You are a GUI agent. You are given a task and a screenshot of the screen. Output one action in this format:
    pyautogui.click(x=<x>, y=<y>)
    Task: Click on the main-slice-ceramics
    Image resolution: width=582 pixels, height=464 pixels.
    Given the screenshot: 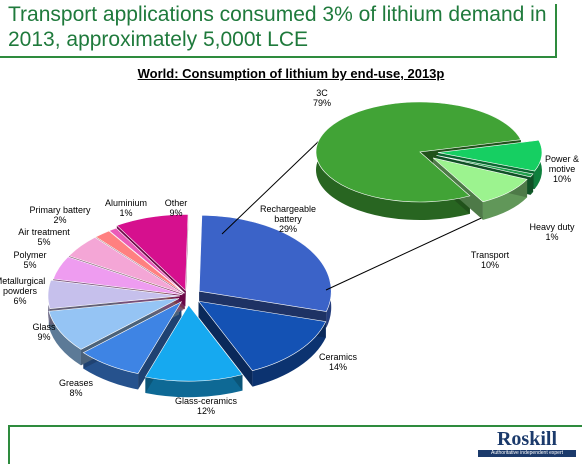 What is the action you would take?
    pyautogui.click(x=262, y=336)
    